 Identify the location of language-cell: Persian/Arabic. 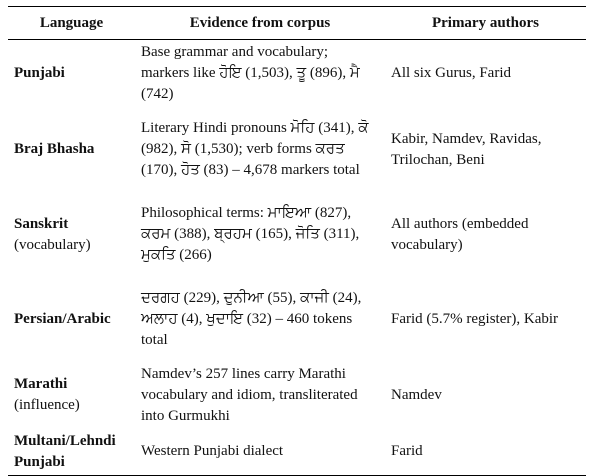
(71, 320).